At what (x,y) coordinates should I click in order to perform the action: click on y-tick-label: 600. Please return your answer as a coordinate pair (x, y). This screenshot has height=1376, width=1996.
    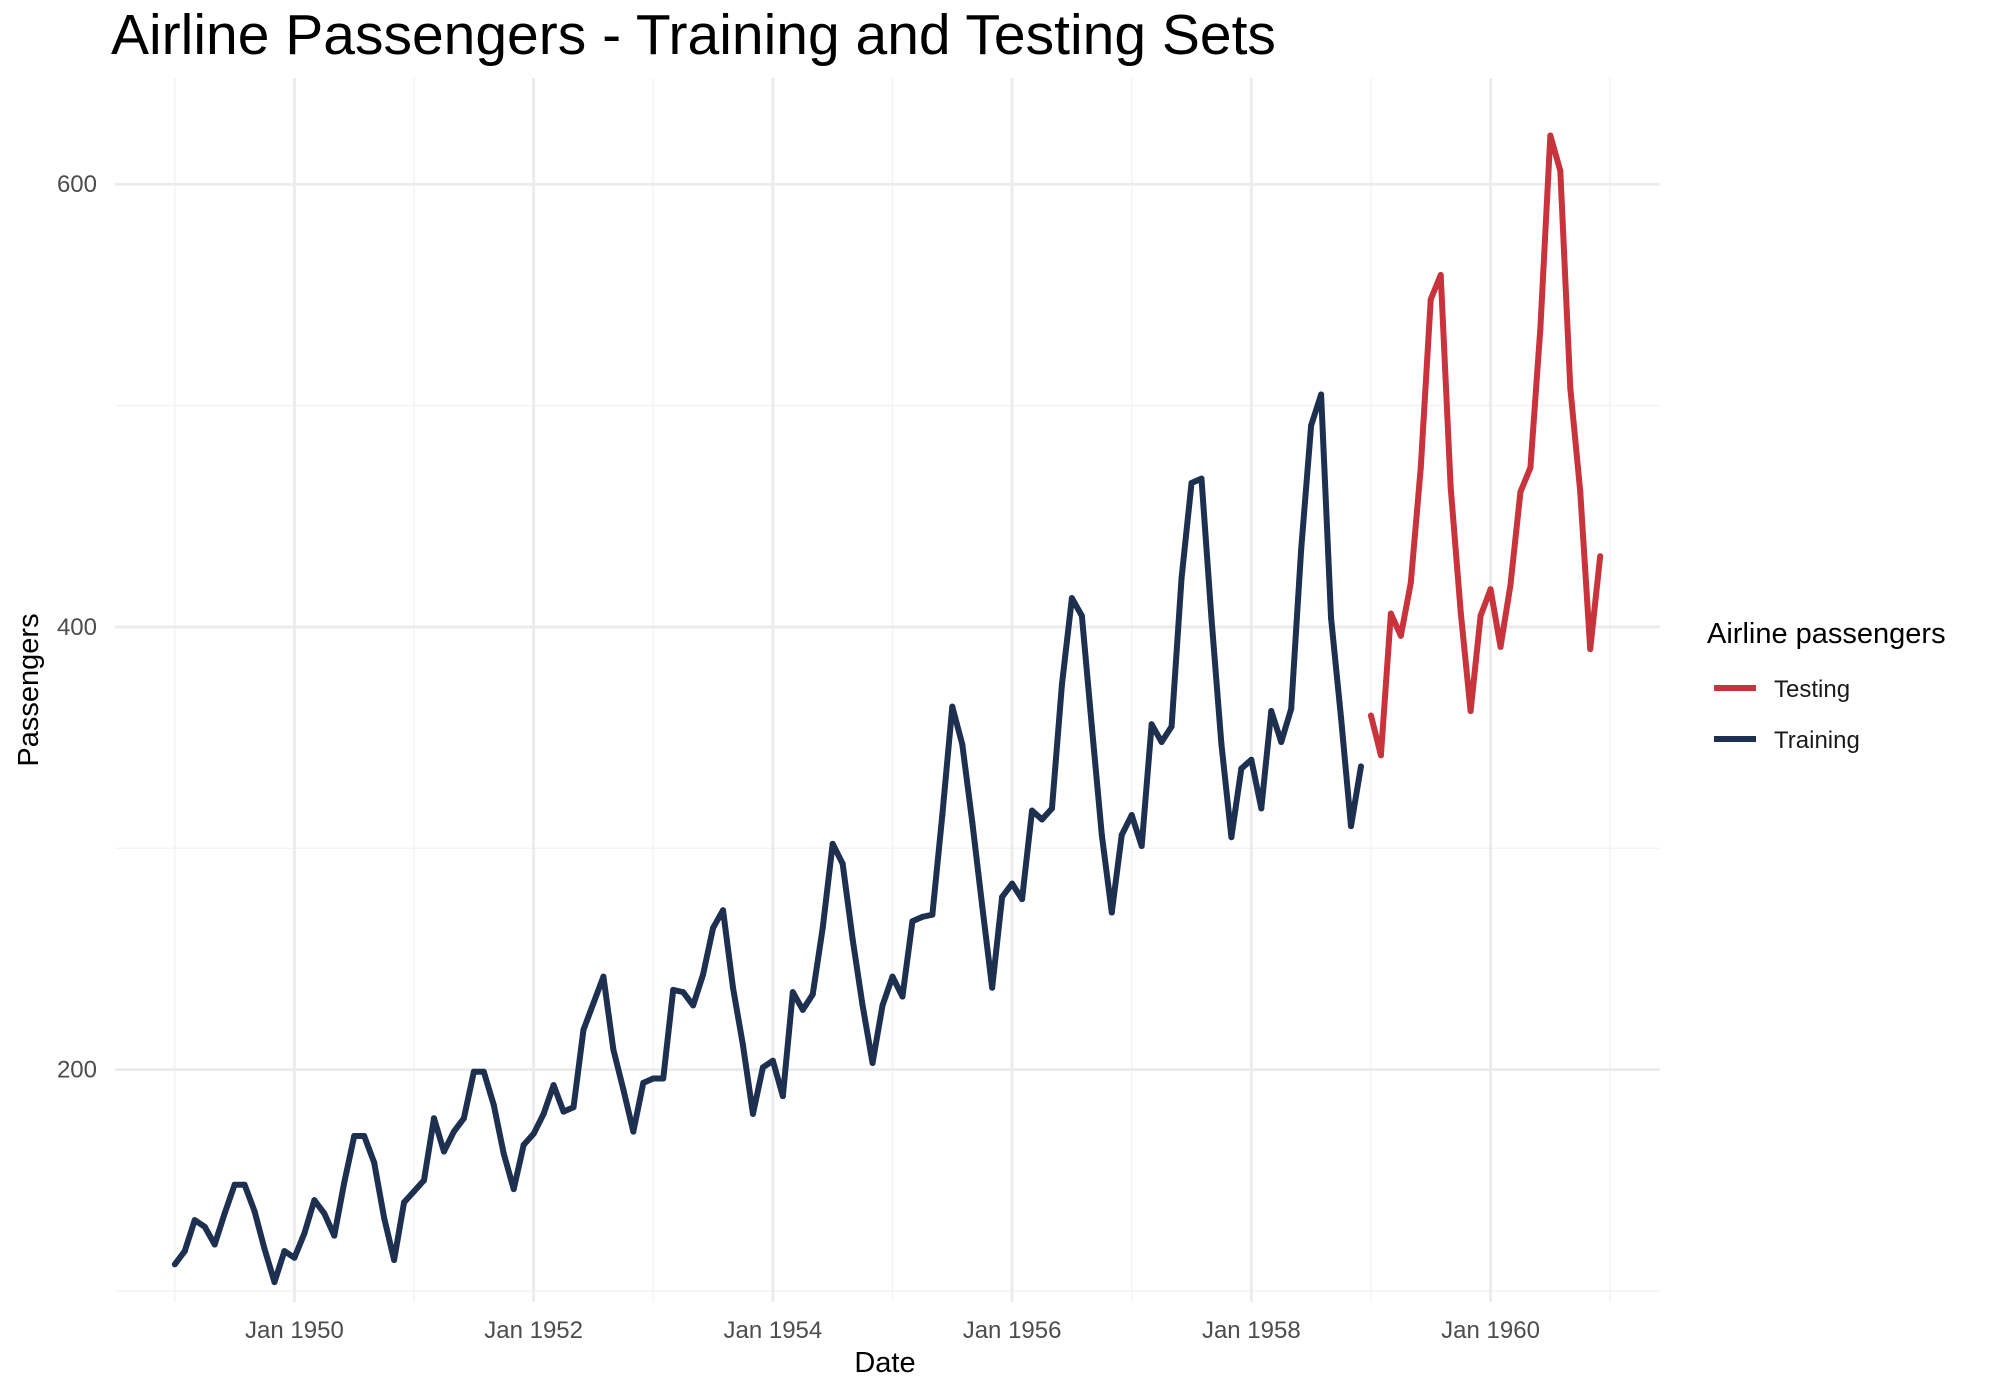
    Looking at the image, I should click on (77, 184).